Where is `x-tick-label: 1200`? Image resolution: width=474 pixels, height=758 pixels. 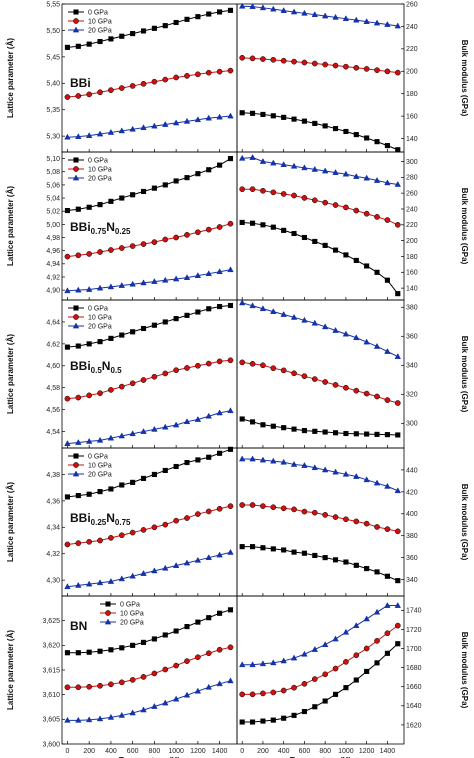
x-tick-label: 1200 is located at coordinates (367, 751).